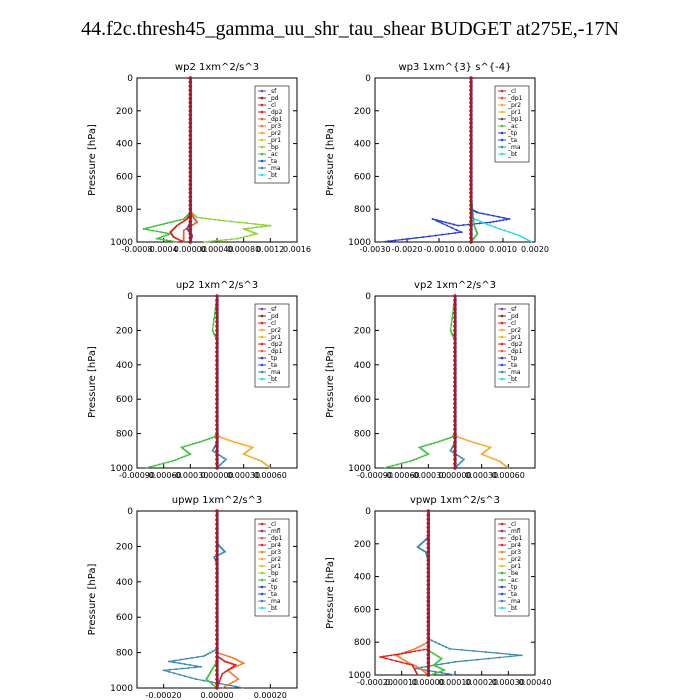 Image resolution: width=700 pixels, height=700 pixels. I want to click on legend-label: _cl, so click(511, 524).